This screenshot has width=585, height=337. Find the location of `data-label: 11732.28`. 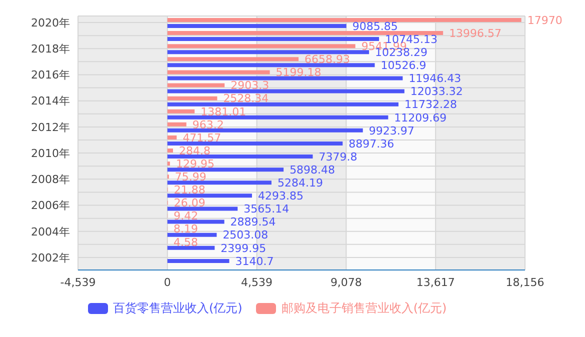

data-label: 11732.28 is located at coordinates (430, 105).